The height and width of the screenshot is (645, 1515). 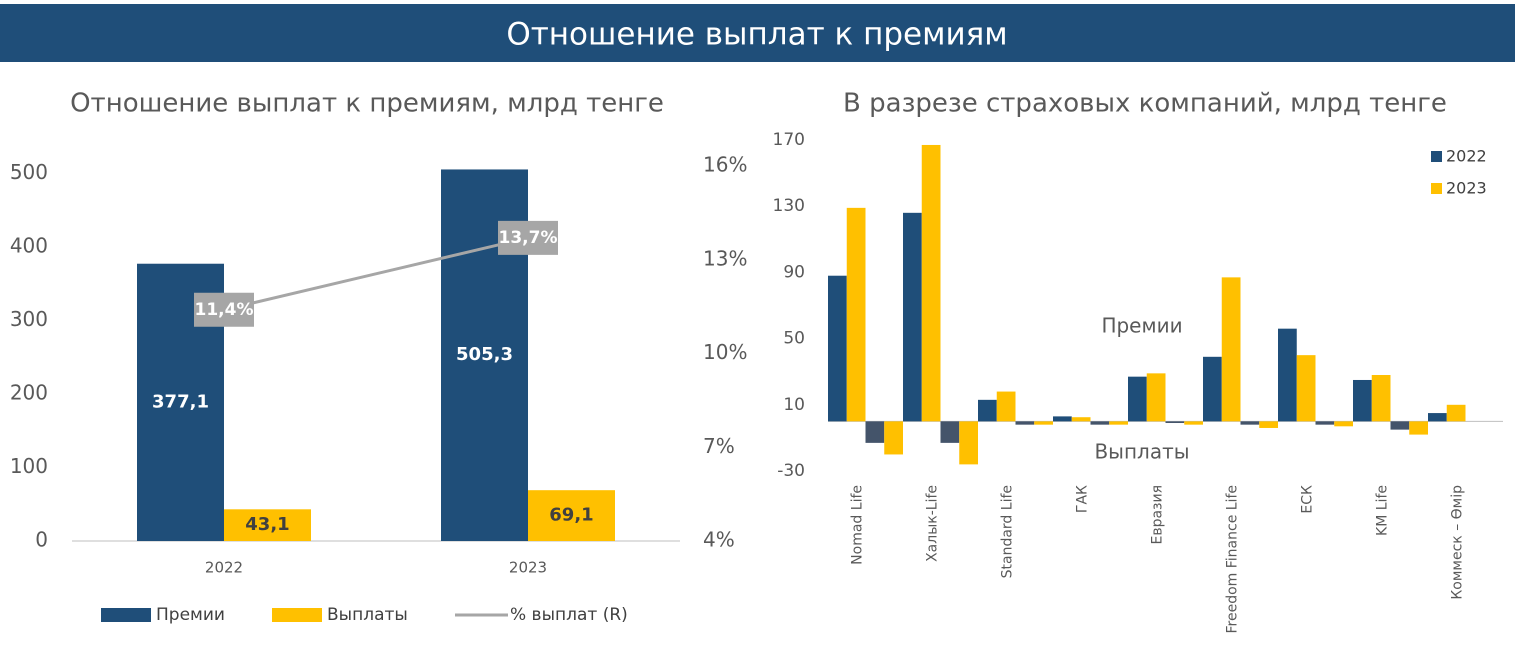 I want to click on x-tick-label: ЕСК, so click(x=1308, y=499).